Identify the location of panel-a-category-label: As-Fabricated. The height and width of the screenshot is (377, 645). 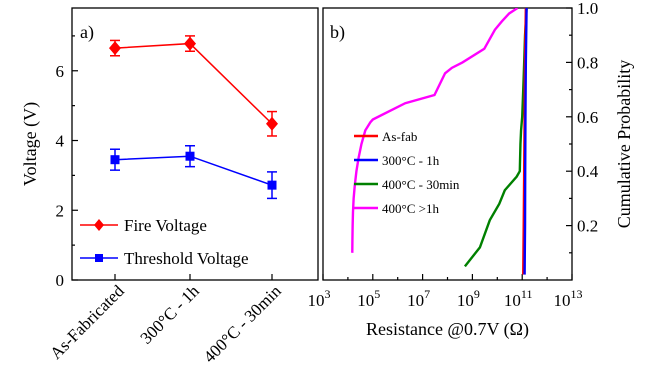
(87, 322).